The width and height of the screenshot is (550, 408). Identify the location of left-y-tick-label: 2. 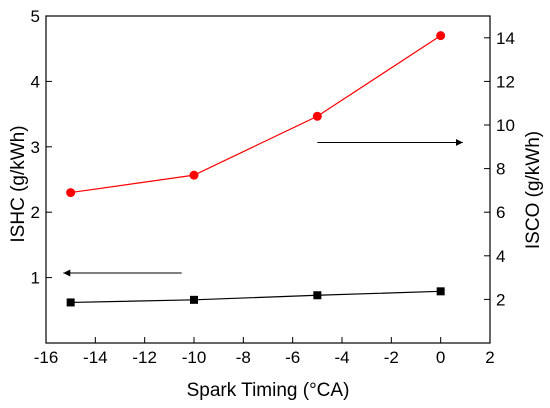
(35, 212).